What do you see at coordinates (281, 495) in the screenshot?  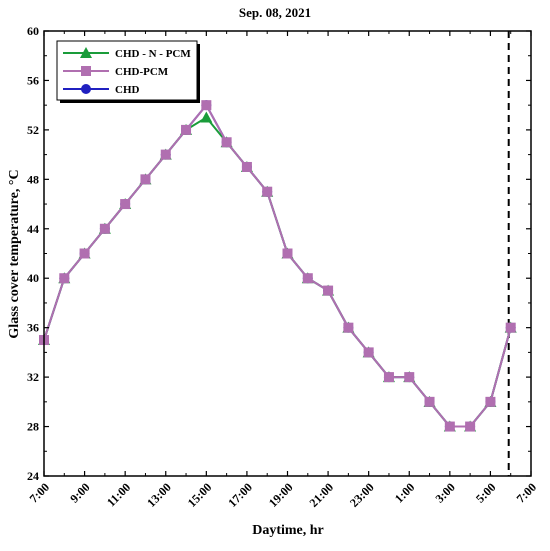 I see `x-tick-label: 19:00` at bounding box center [281, 495].